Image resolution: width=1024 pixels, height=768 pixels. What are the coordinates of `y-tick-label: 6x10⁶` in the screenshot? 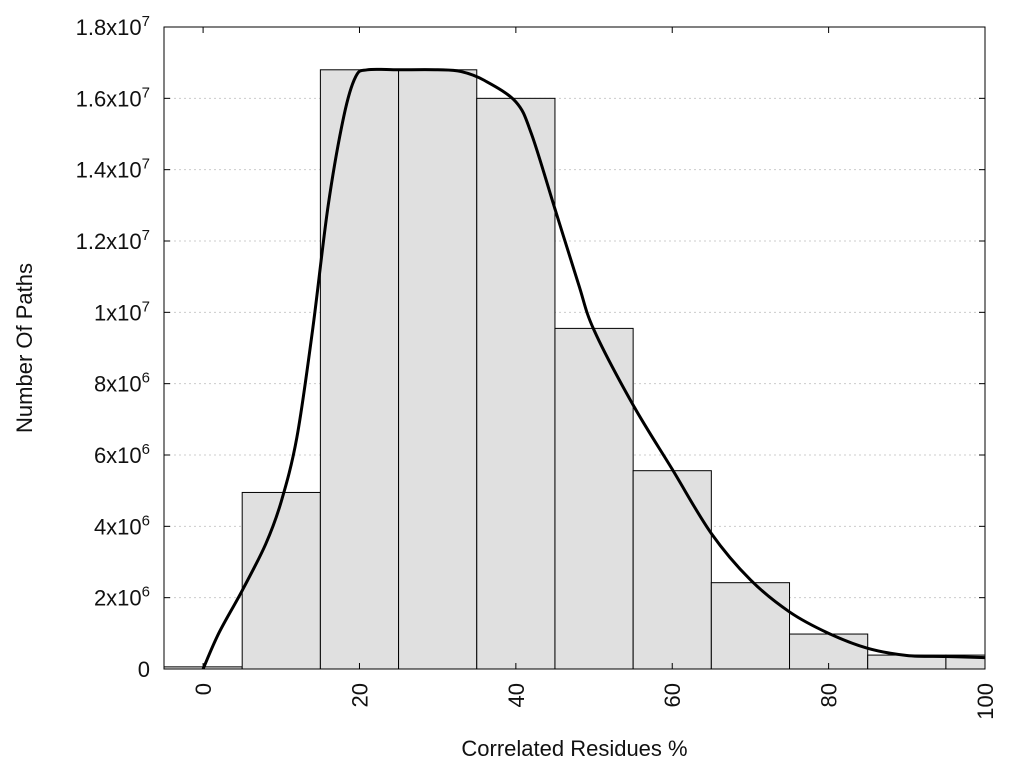 It's located at (122, 454).